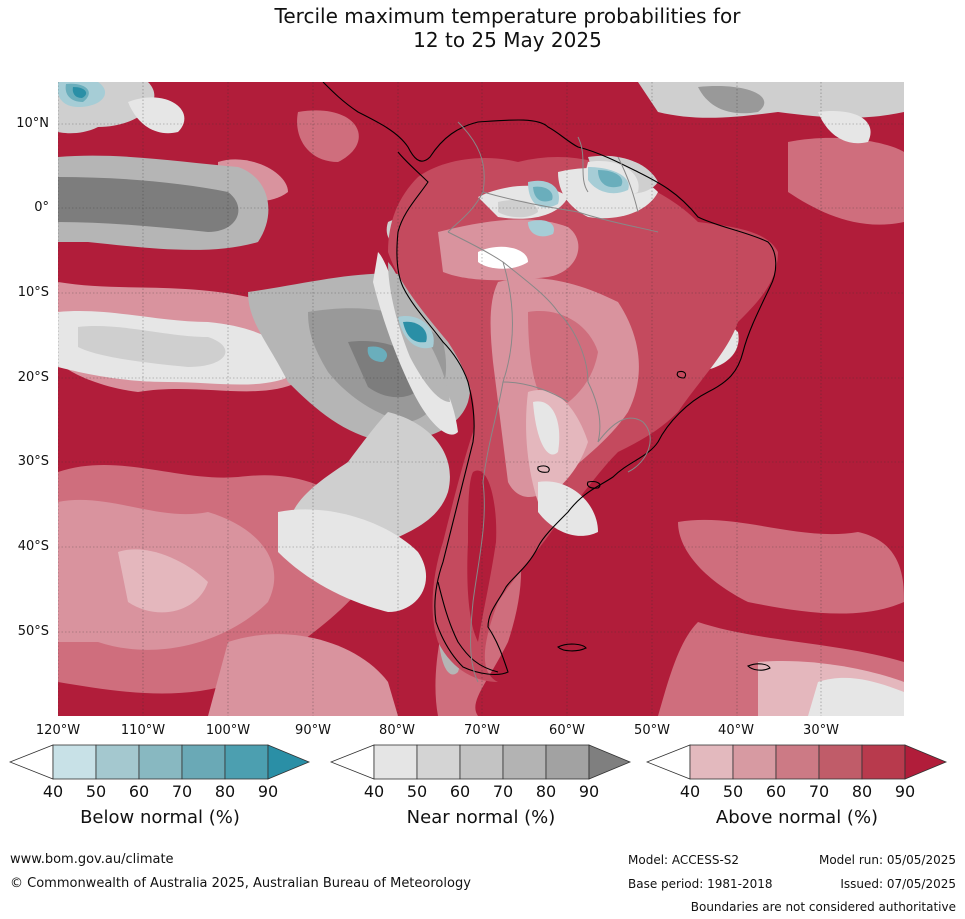 The height and width of the screenshot is (919, 965). I want to click on colorbar-near-svg, so click(481, 762).